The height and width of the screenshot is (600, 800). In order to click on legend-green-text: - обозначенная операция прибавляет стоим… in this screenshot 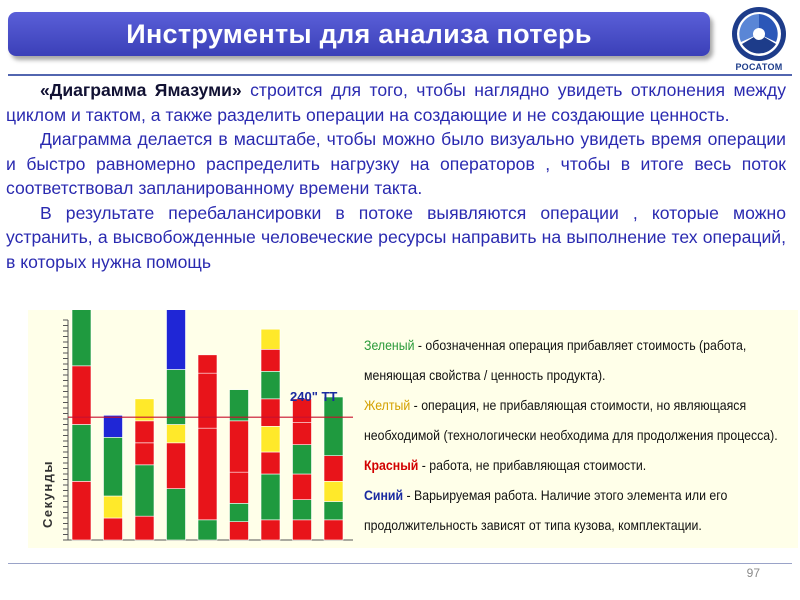, I will do `click(555, 360)`.